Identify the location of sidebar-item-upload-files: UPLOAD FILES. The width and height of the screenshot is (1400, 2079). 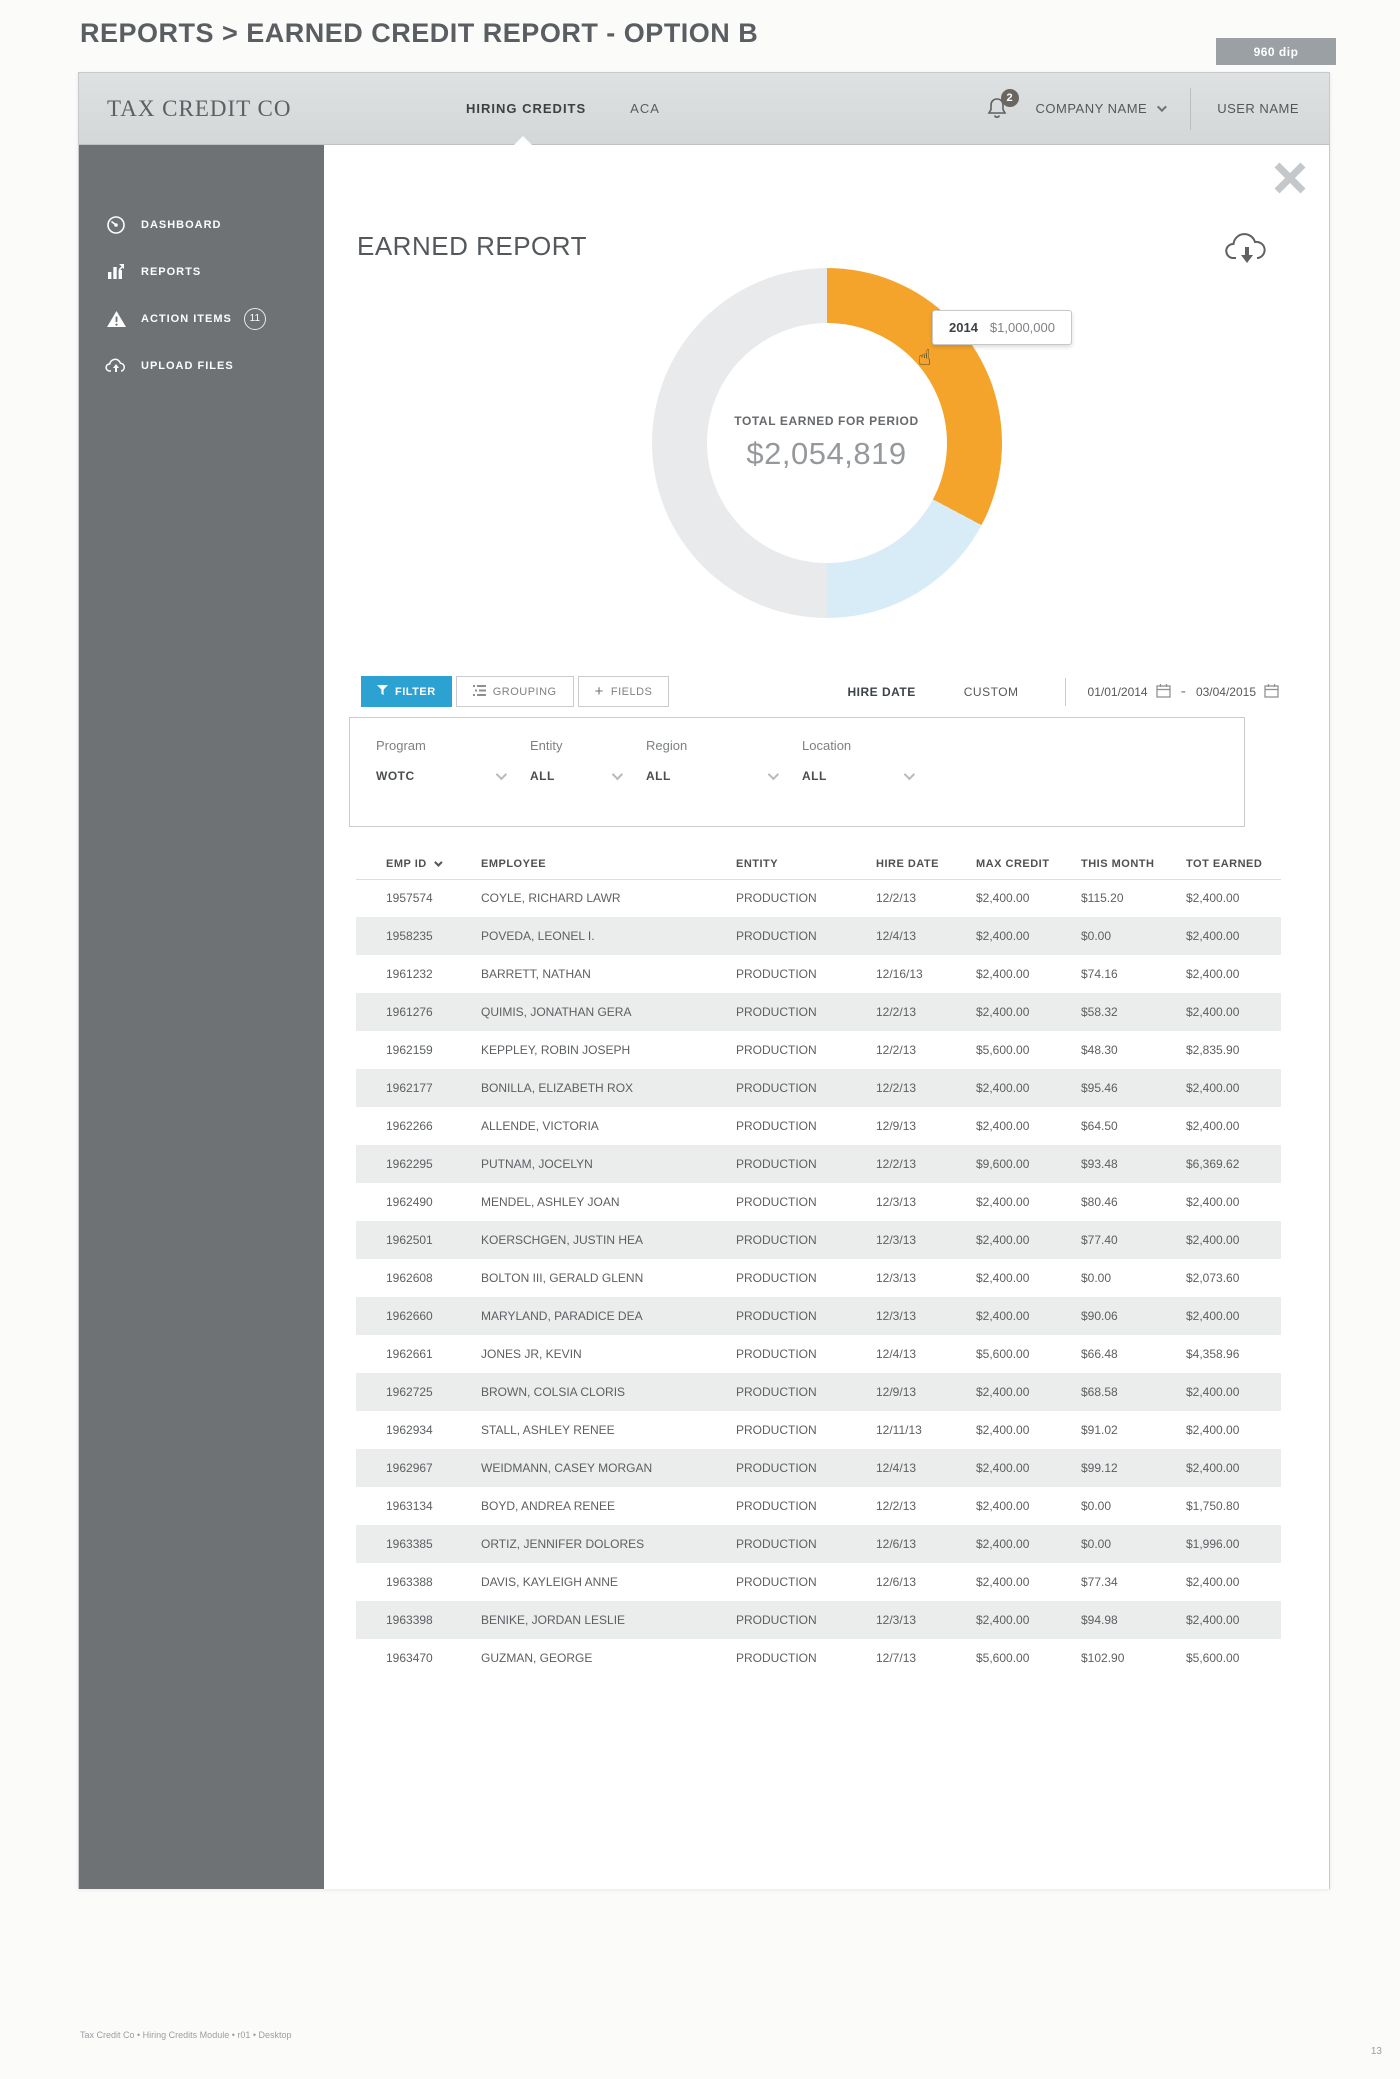
(201, 365).